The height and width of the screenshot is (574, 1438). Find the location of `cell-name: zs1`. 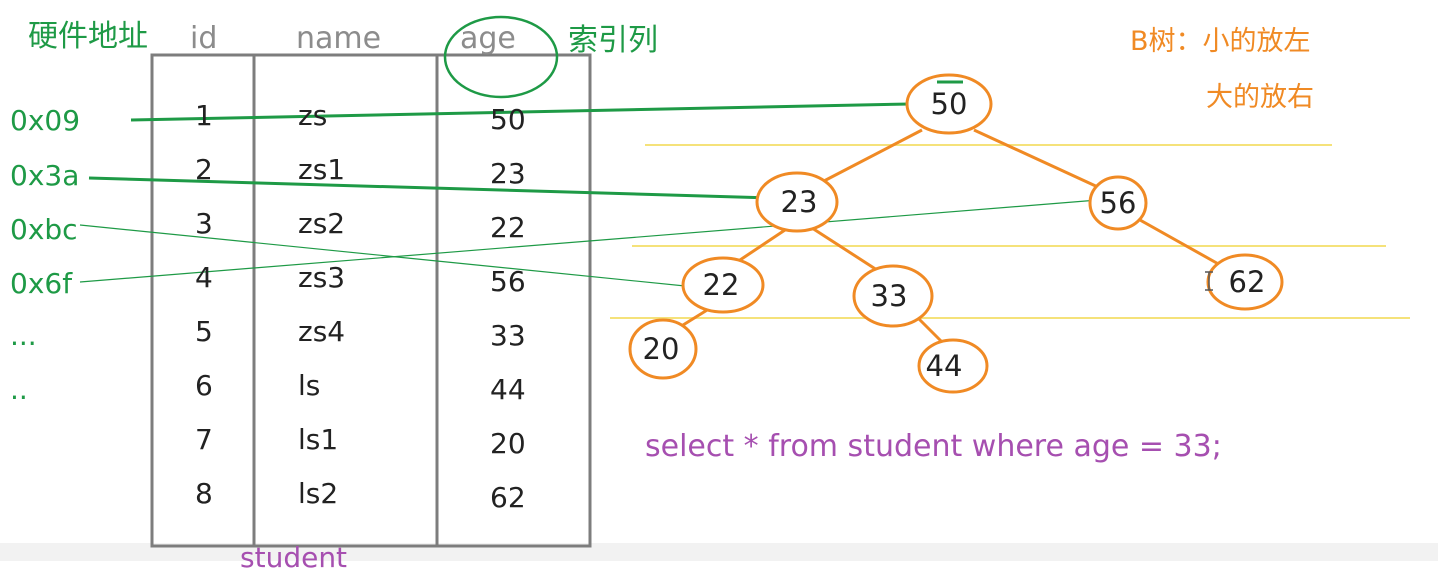

cell-name: zs1 is located at coordinates (322, 169).